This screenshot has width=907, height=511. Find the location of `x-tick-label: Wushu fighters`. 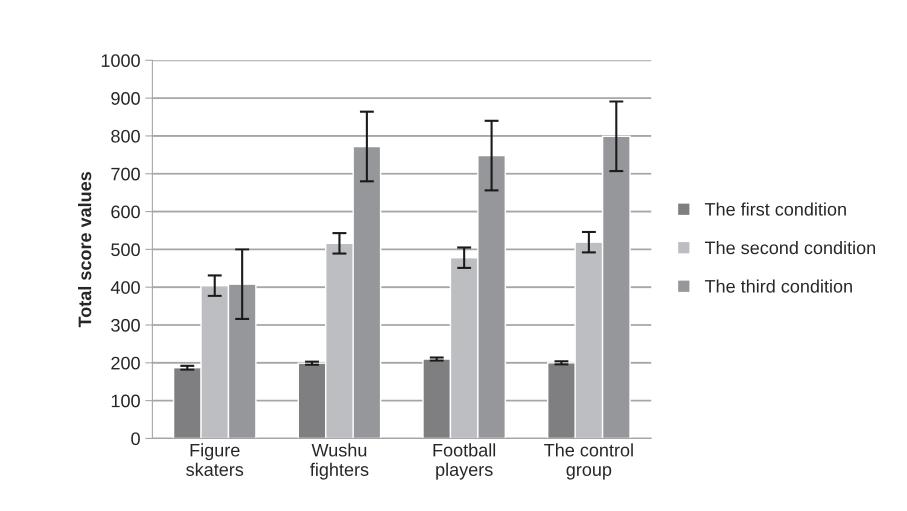

x-tick-label: Wushu fighters is located at coordinates (339, 461).